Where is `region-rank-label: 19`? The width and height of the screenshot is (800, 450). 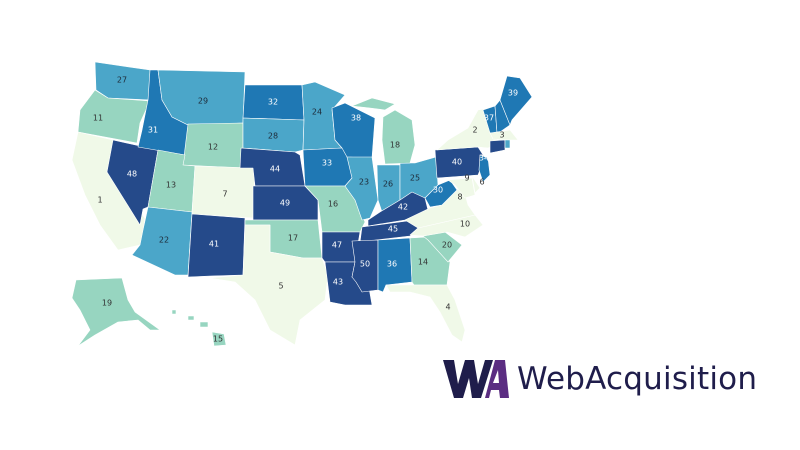 region-rank-label: 19 is located at coordinates (107, 303).